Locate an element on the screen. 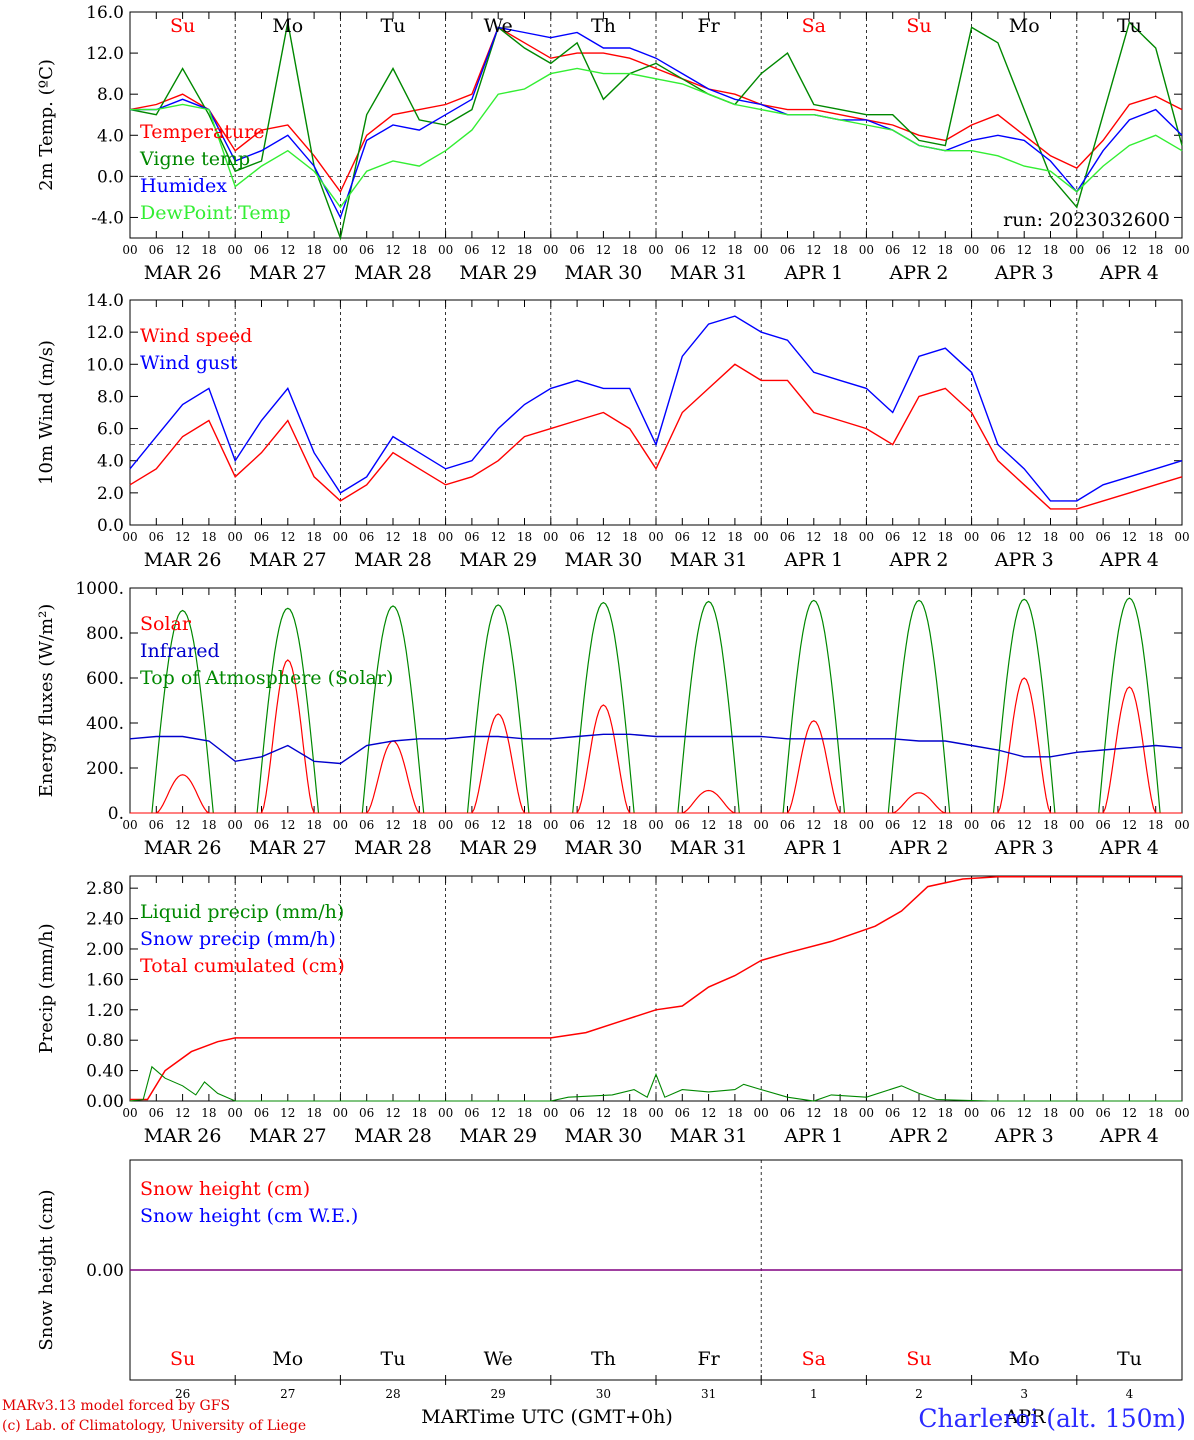  legend-entry: Snow precip (mm/h) is located at coordinates (238, 939).